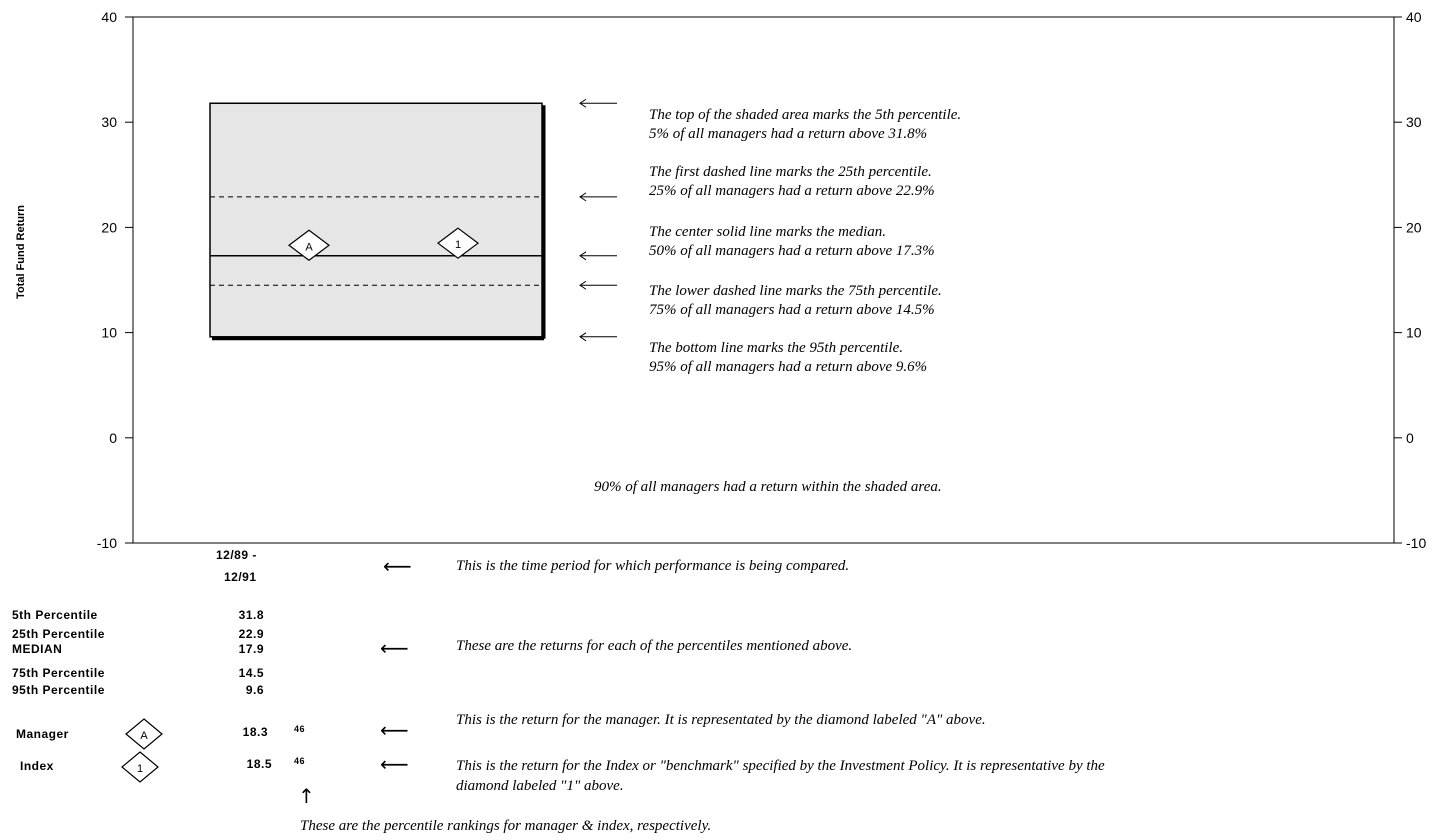 Image resolution: width=1437 pixels, height=840 pixels. I want to click on y-tick-label-right: 40, so click(1414, 17).